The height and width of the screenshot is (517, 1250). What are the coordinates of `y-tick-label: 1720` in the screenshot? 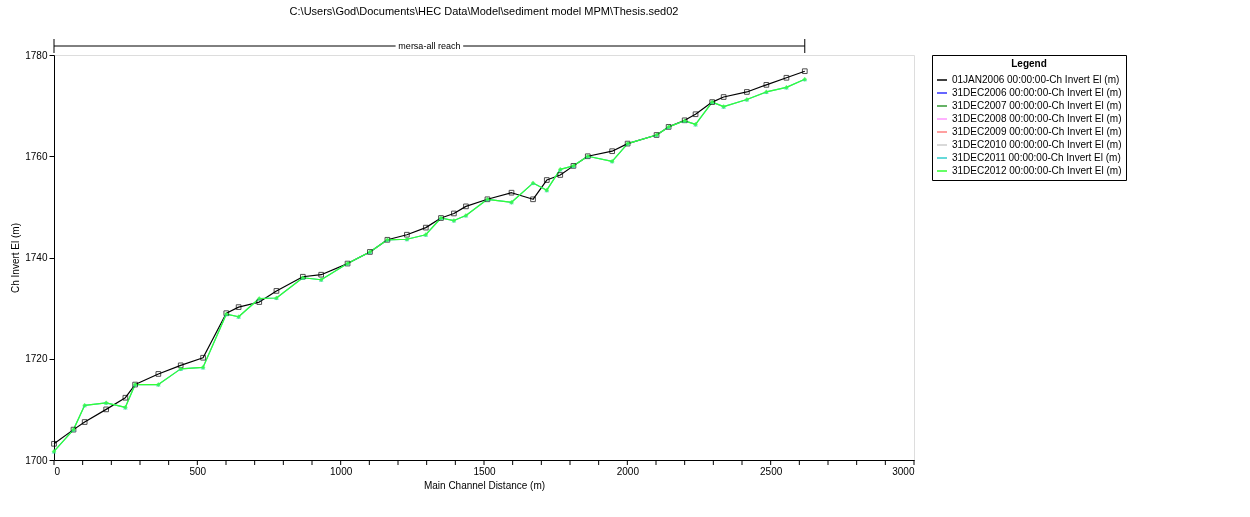 It's located at (36, 359).